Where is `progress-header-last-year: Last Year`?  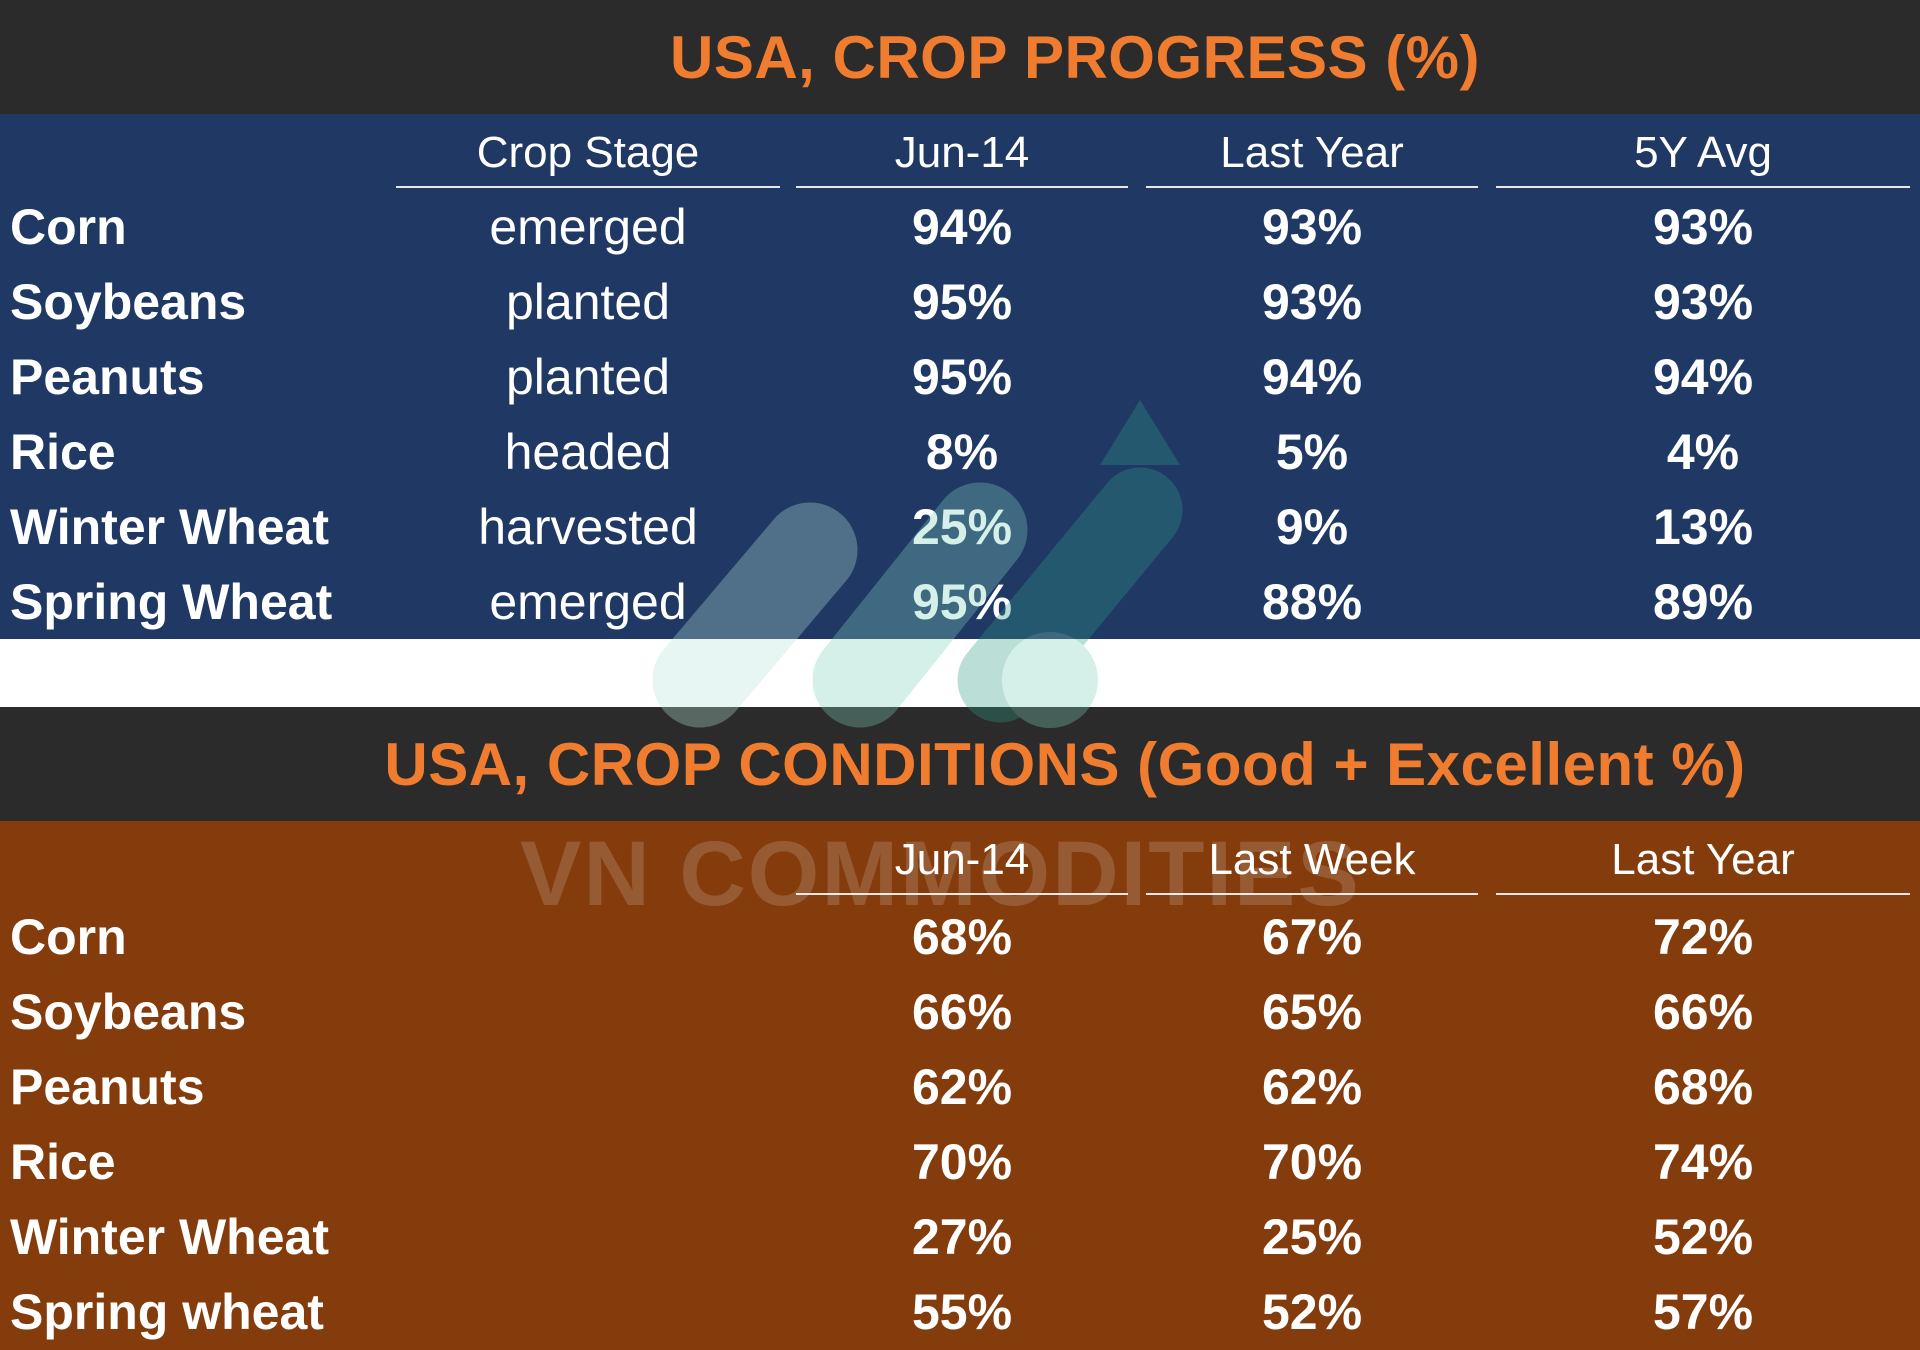 progress-header-last-year: Last Year is located at coordinates (1312, 158).